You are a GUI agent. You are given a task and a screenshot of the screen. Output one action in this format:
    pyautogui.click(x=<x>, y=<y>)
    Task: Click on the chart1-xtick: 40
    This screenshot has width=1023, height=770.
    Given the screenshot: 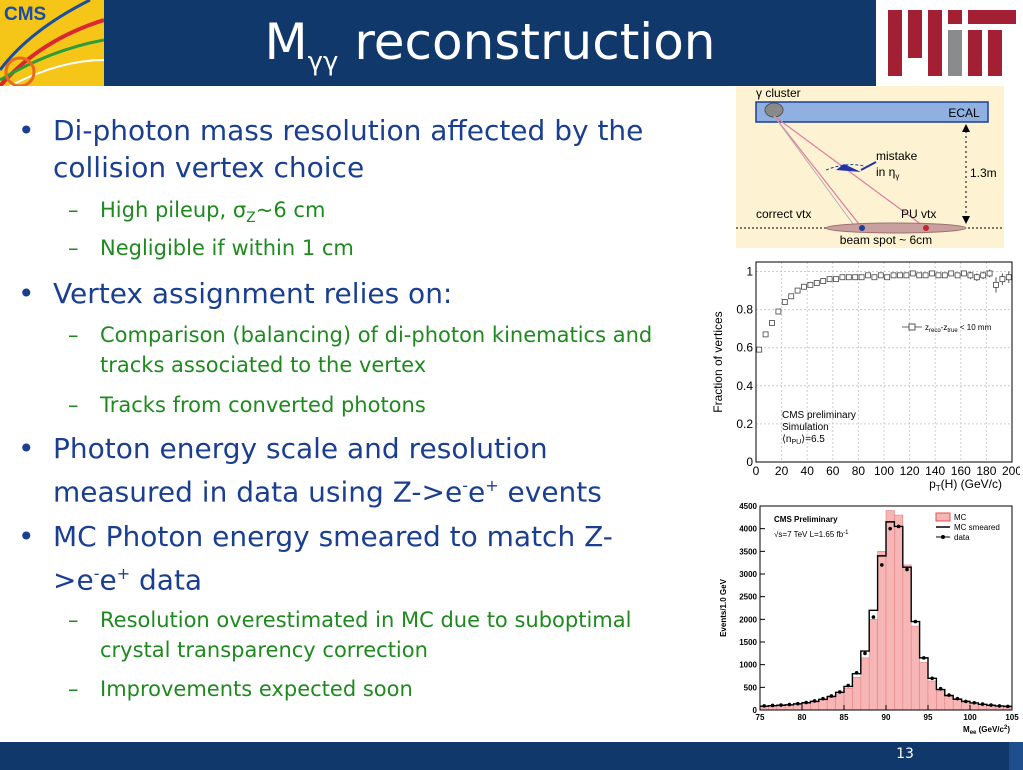 What is the action you would take?
    pyautogui.click(x=808, y=471)
    